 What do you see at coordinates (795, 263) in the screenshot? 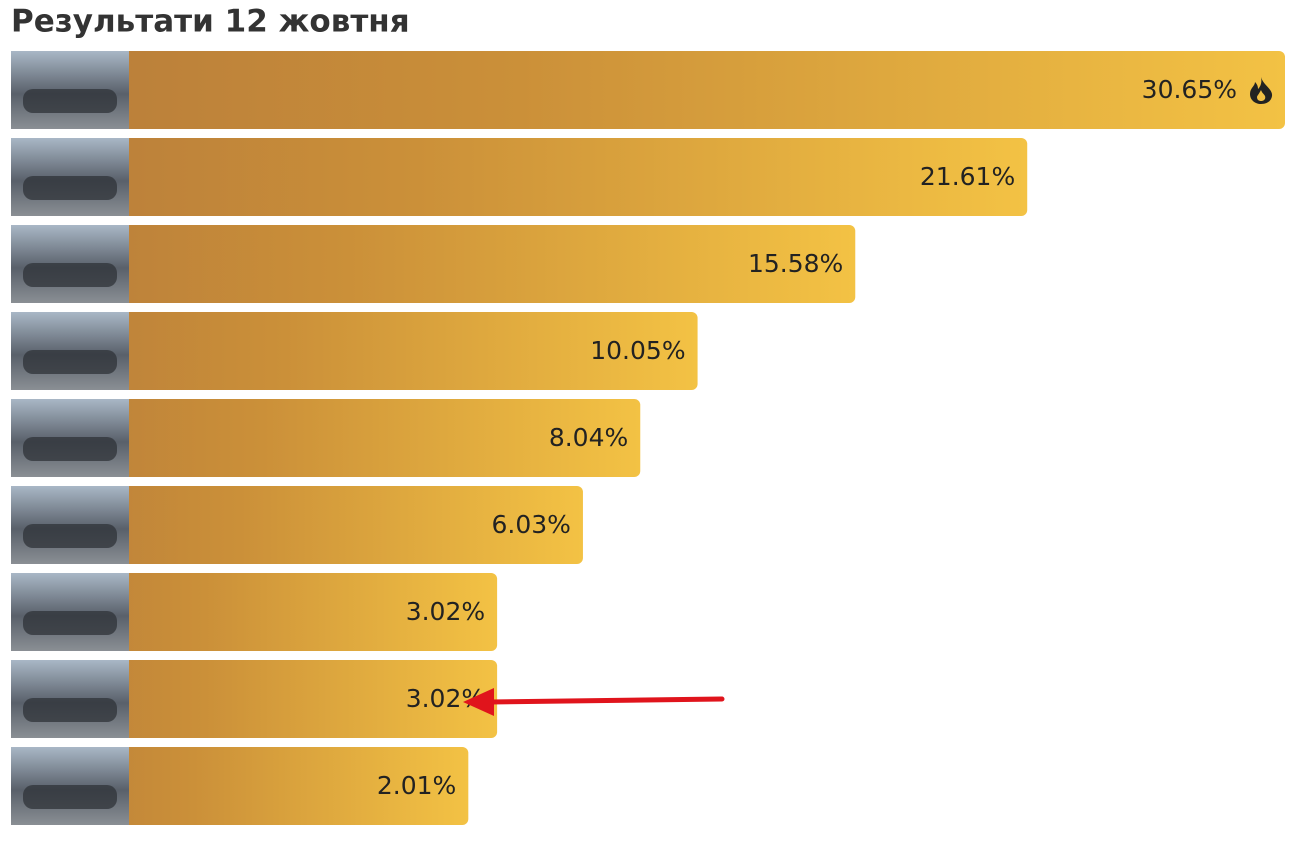
I see `value-label: 15.58%` at bounding box center [795, 263].